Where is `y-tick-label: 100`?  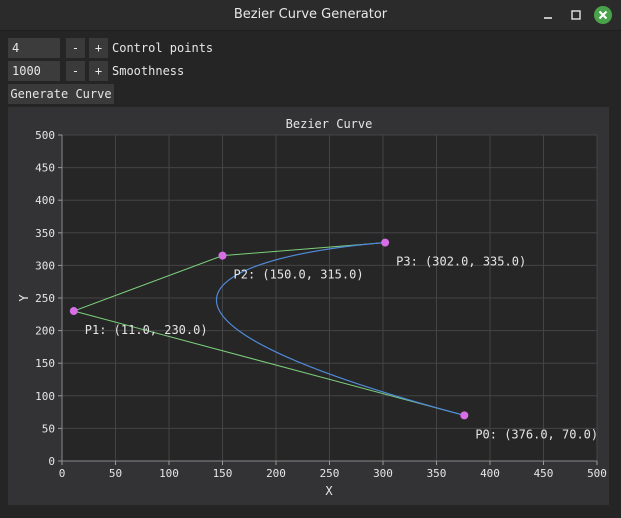
y-tick-label: 100 is located at coordinates (45, 396).